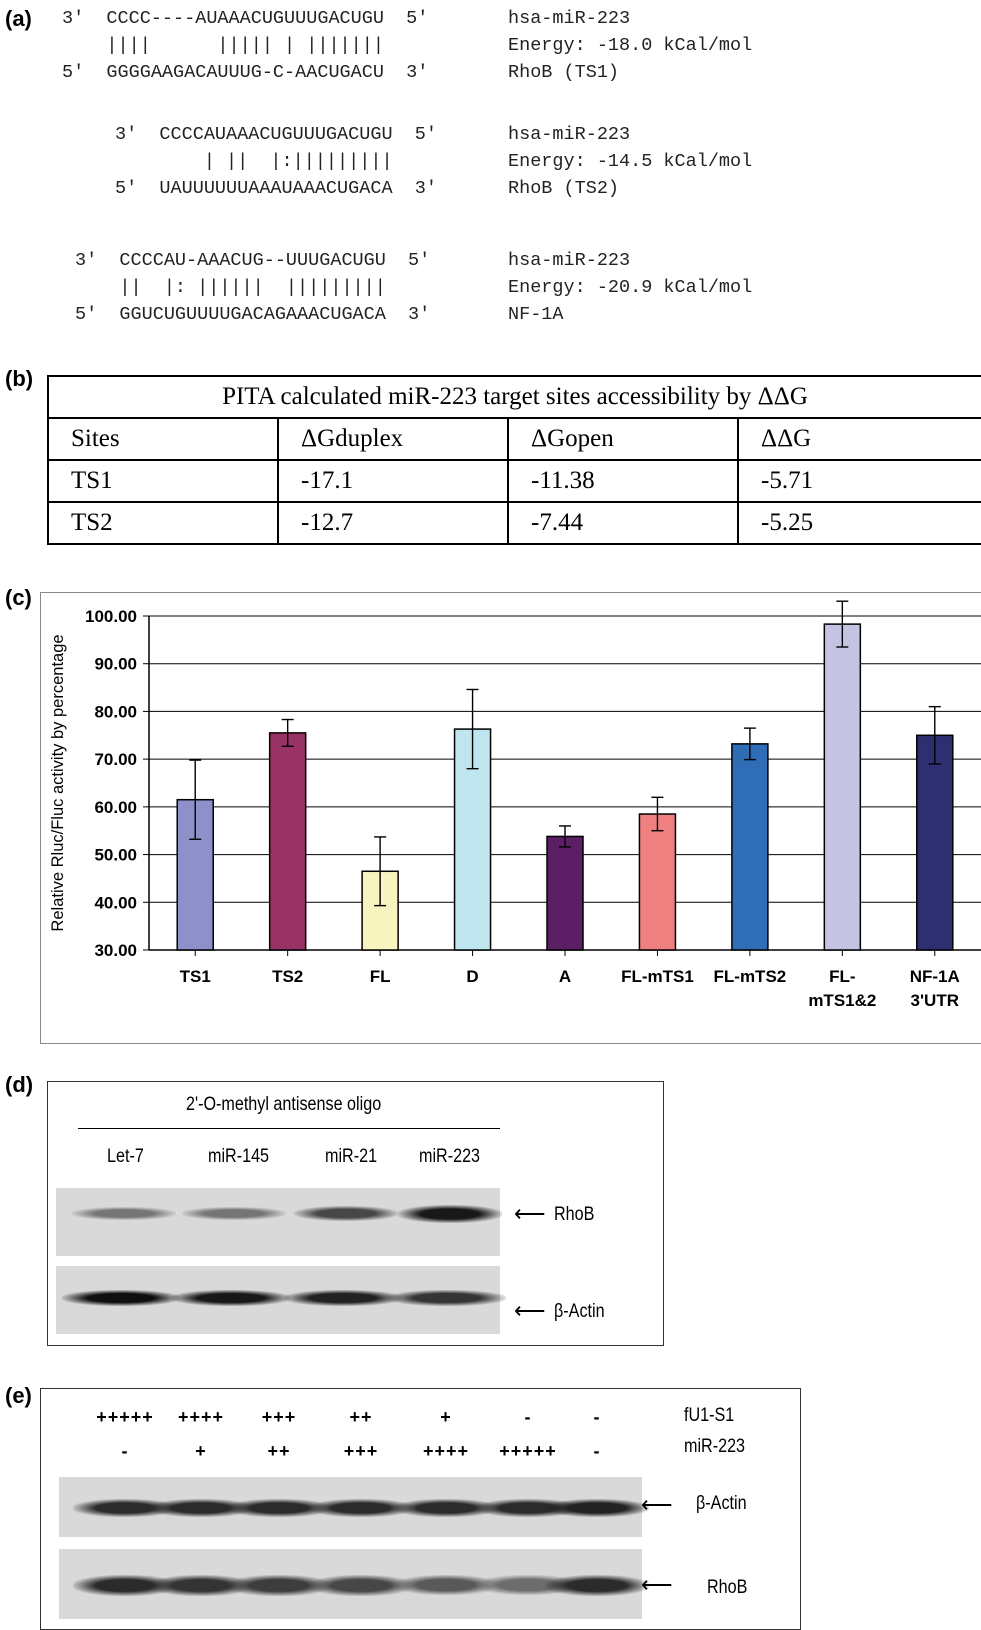 This screenshot has height=1630, width=981. I want to click on rhob-arrow-icon: ⟵, so click(657, 1584).